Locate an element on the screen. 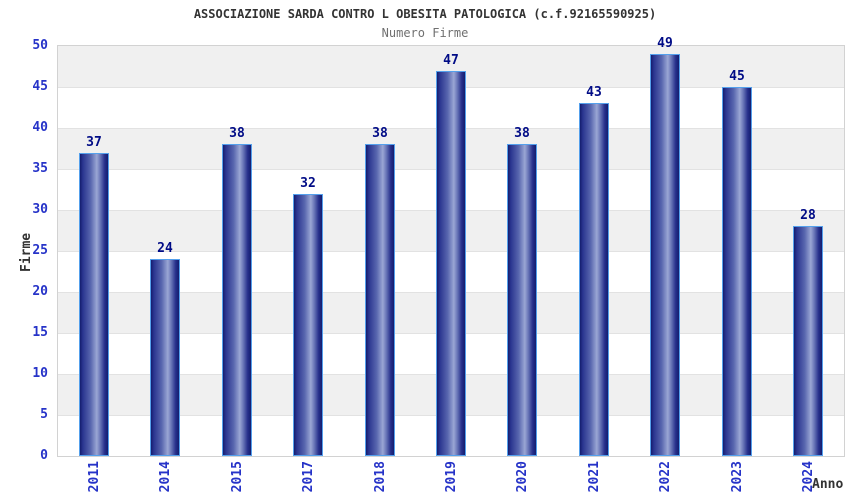  bar-2015 is located at coordinates (237, 300).